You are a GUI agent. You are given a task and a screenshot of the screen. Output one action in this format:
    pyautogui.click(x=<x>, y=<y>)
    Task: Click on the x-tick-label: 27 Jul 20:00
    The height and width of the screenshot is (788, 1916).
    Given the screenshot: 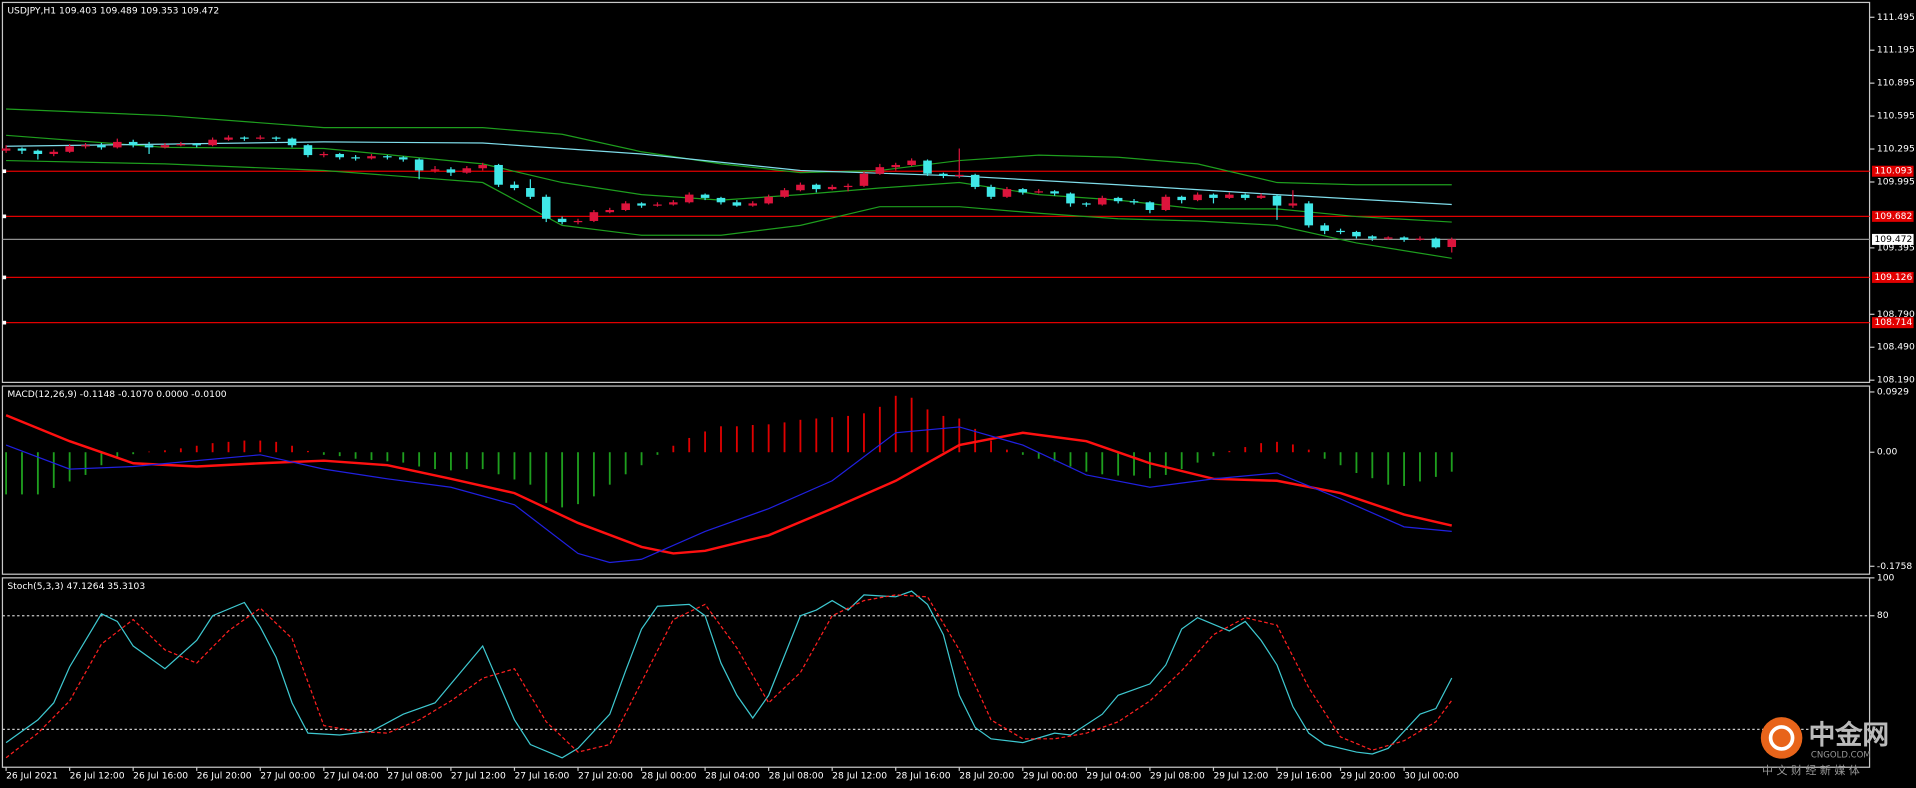 What is the action you would take?
    pyautogui.click(x=605, y=775)
    